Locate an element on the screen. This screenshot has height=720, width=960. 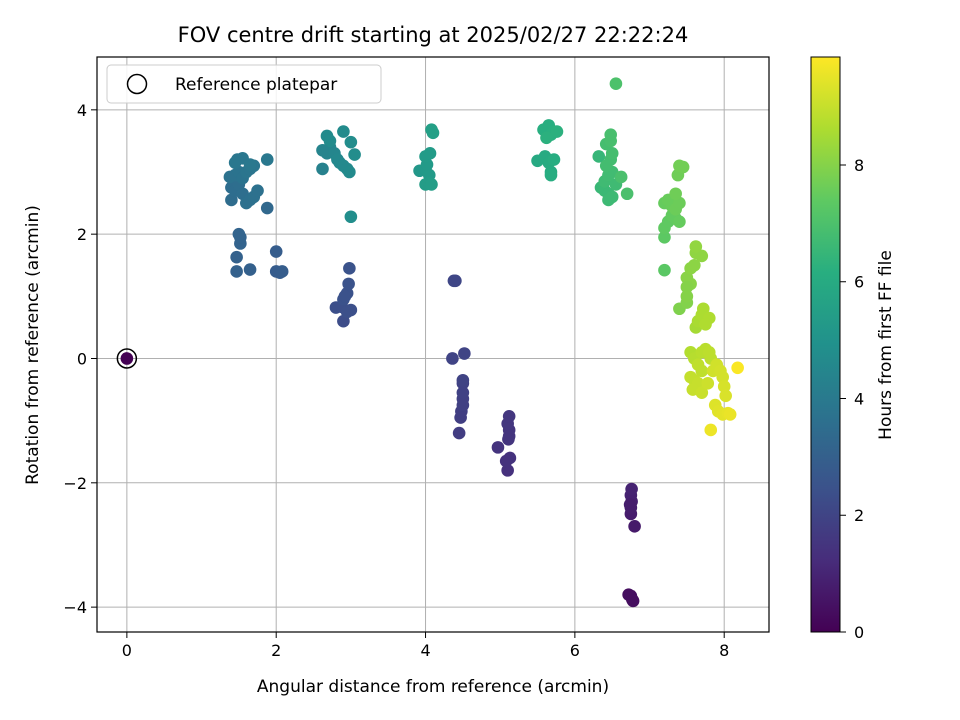
colorbar-tick-label: 4 is located at coordinates (859, 398).